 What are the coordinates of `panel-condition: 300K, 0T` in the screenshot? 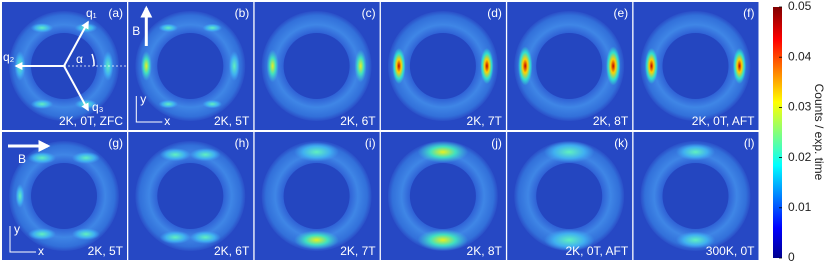 It's located at (730, 251).